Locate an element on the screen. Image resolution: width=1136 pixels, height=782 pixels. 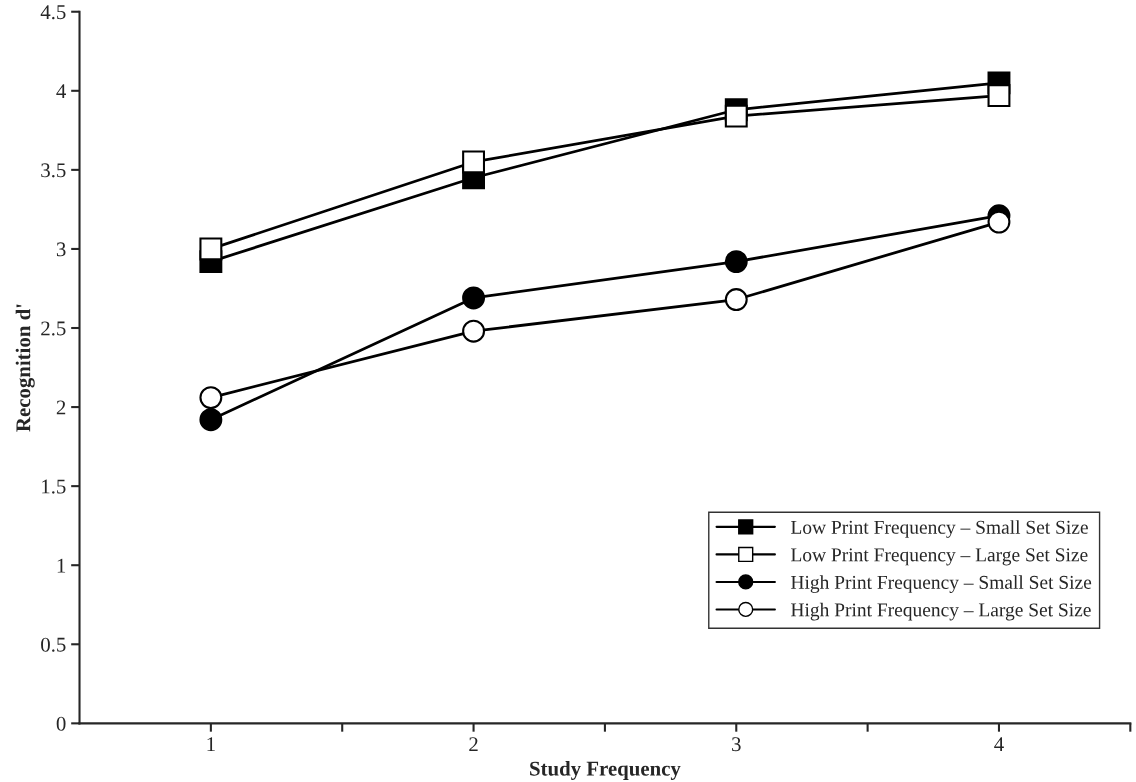
y-tick-label: 3.5 is located at coordinates (53, 170).